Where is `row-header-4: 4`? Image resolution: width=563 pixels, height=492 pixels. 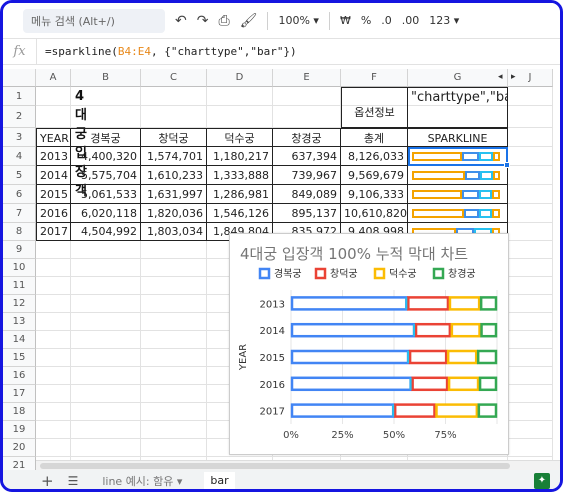
row-header-4: 4 is located at coordinates (19, 156).